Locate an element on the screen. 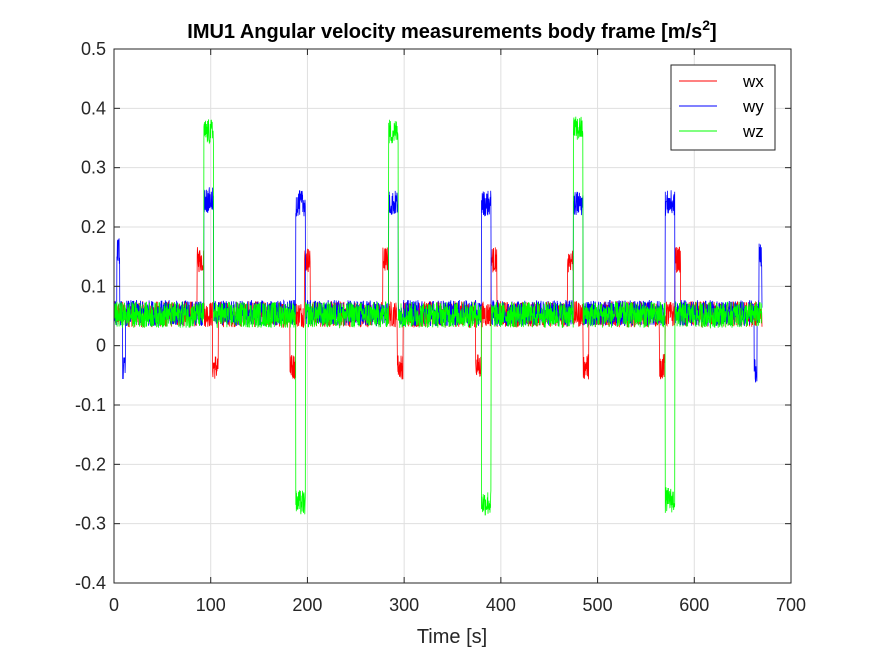 The image size is (875, 661). legend-label-wz: wz is located at coordinates (753, 131).